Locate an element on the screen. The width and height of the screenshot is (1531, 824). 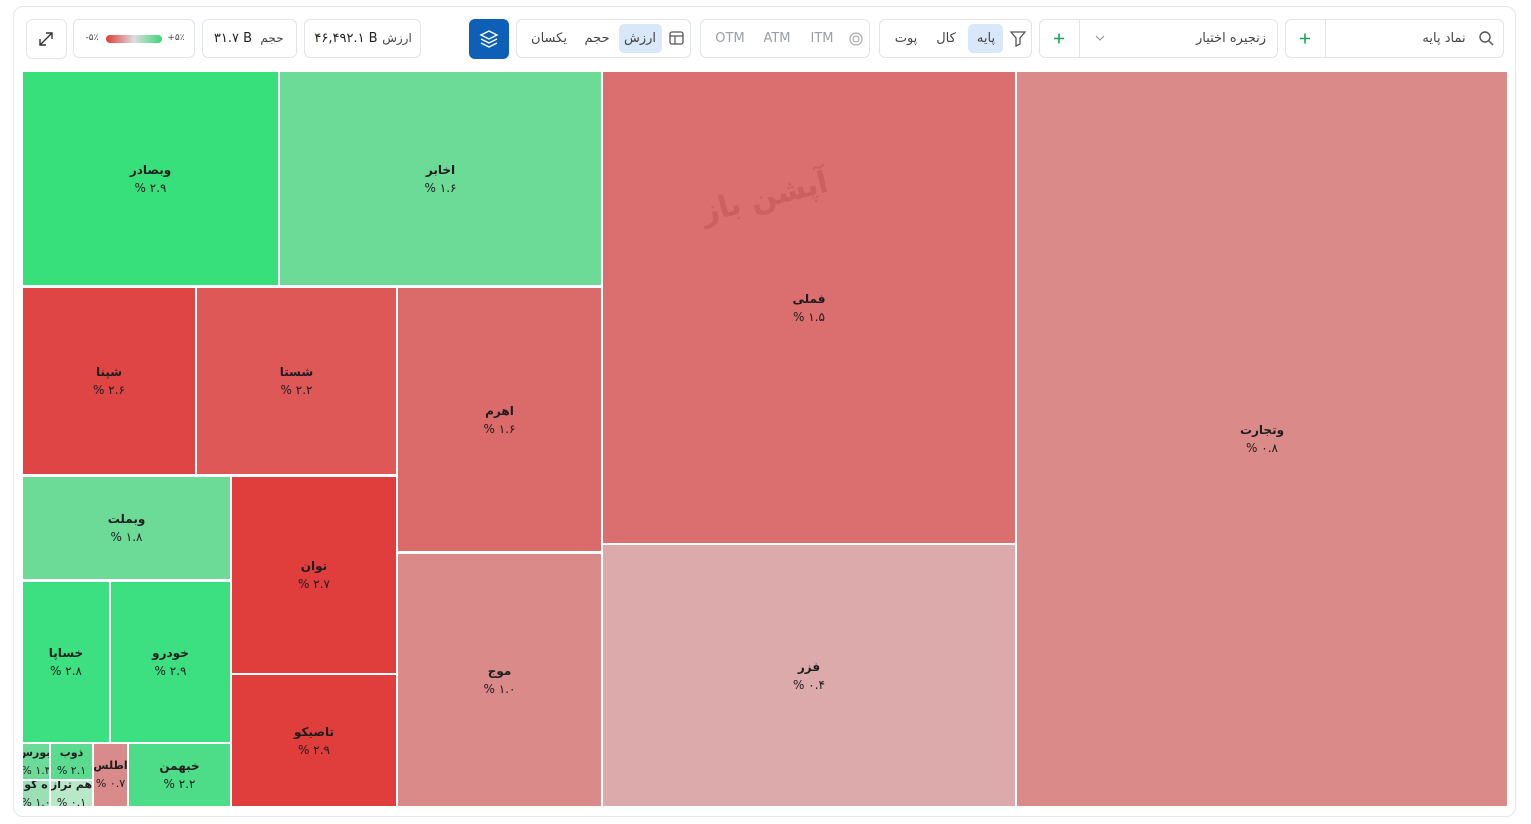
tile-change: % ۲.۷ is located at coordinates (314, 584).